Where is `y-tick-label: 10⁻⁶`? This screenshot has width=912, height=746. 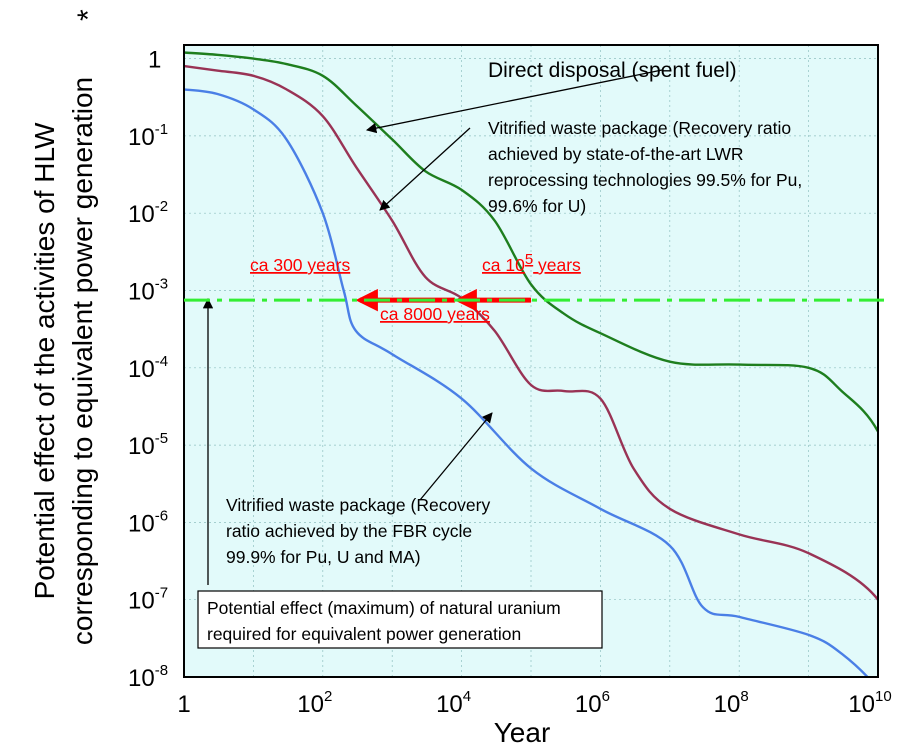 y-tick-label: 10⁻⁶ is located at coordinates (148, 522).